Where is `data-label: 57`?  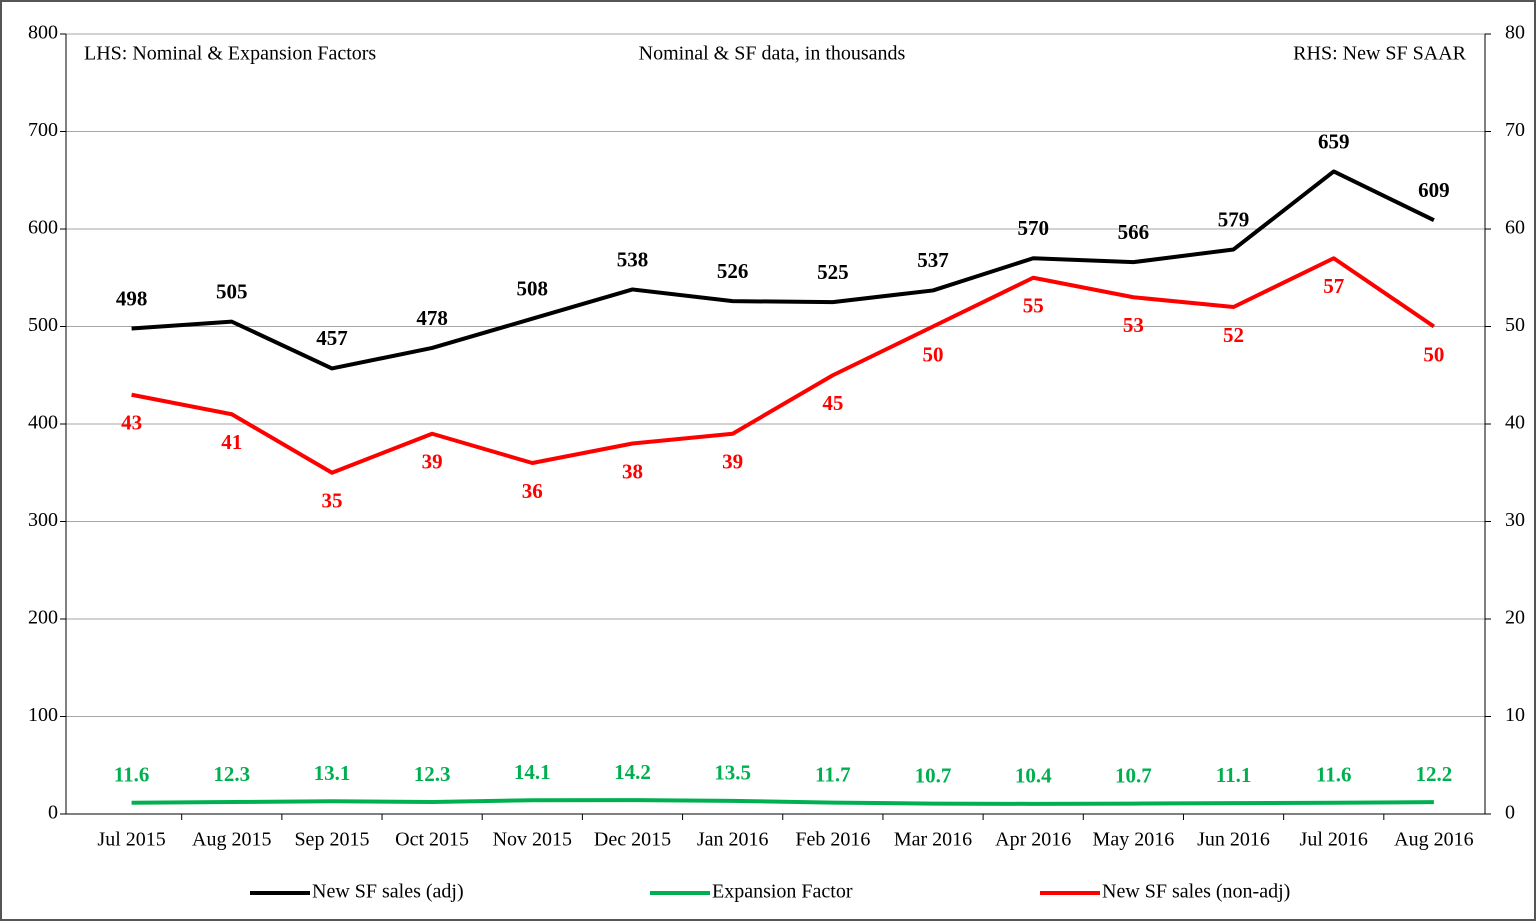 data-label: 57 is located at coordinates (1333, 286).